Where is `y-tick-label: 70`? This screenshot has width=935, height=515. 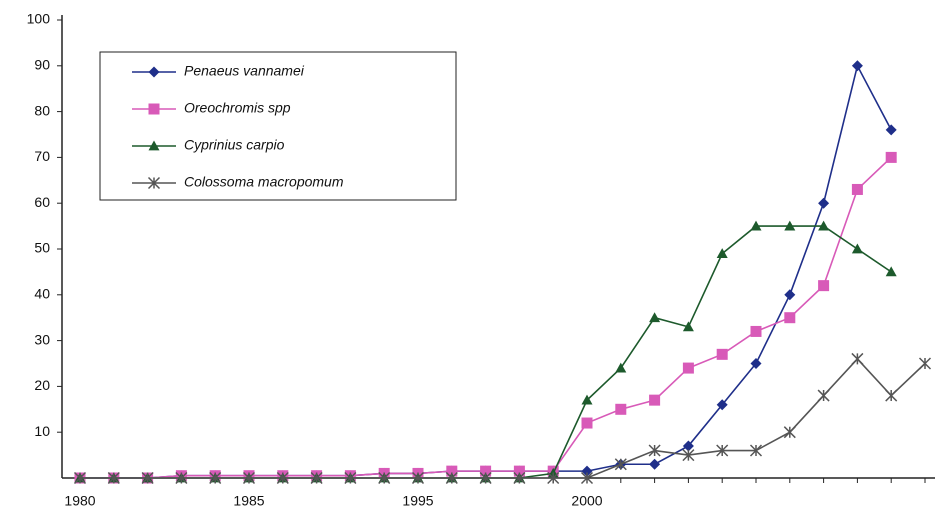
y-tick-label: 70 is located at coordinates (42, 156).